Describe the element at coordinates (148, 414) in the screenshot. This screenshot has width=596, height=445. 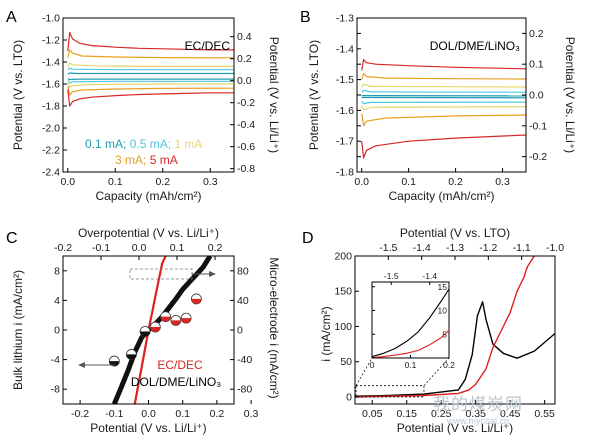
I see `x-axis-c-label: 0.0` at that location.